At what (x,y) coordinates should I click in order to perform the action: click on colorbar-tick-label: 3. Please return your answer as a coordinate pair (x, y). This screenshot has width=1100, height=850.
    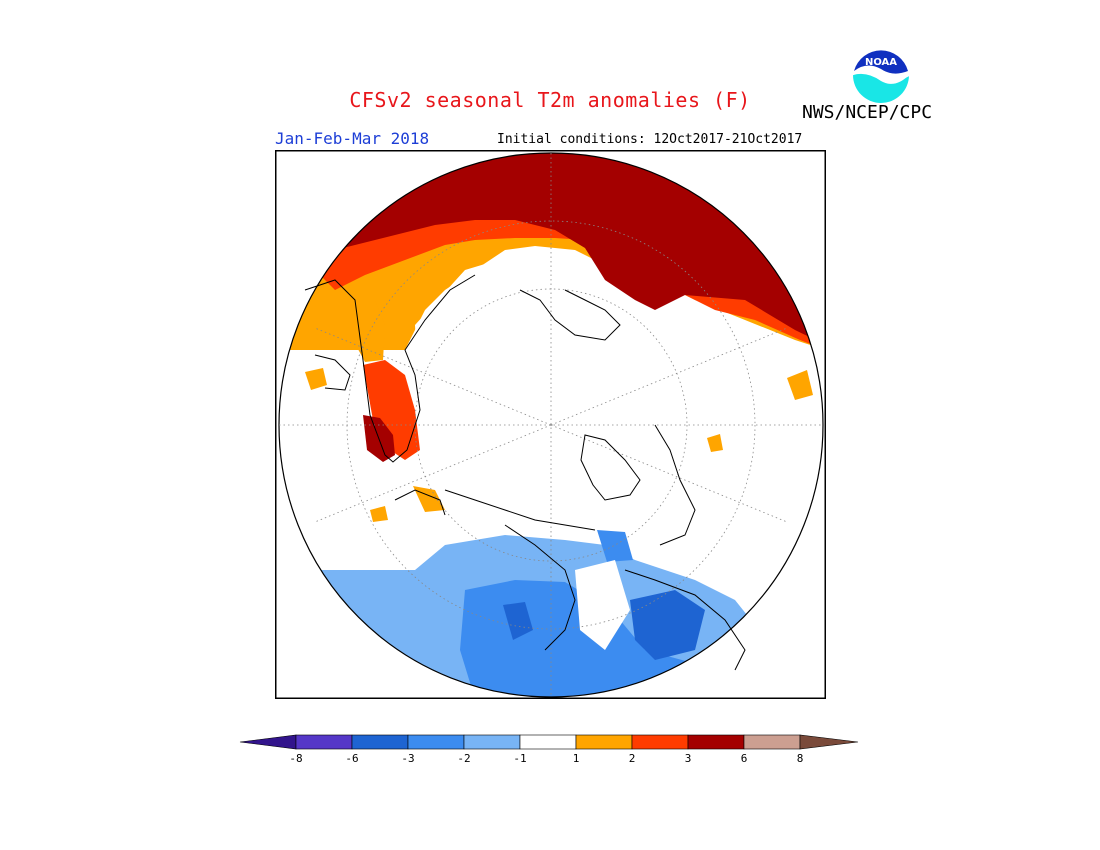
    Looking at the image, I should click on (688, 758).